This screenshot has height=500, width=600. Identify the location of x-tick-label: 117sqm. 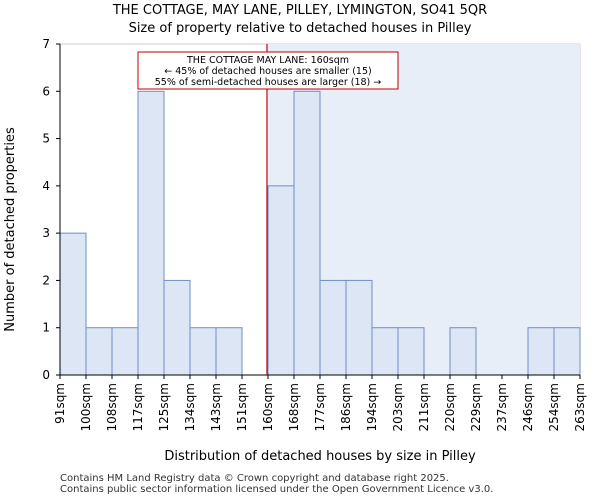
(138, 407).